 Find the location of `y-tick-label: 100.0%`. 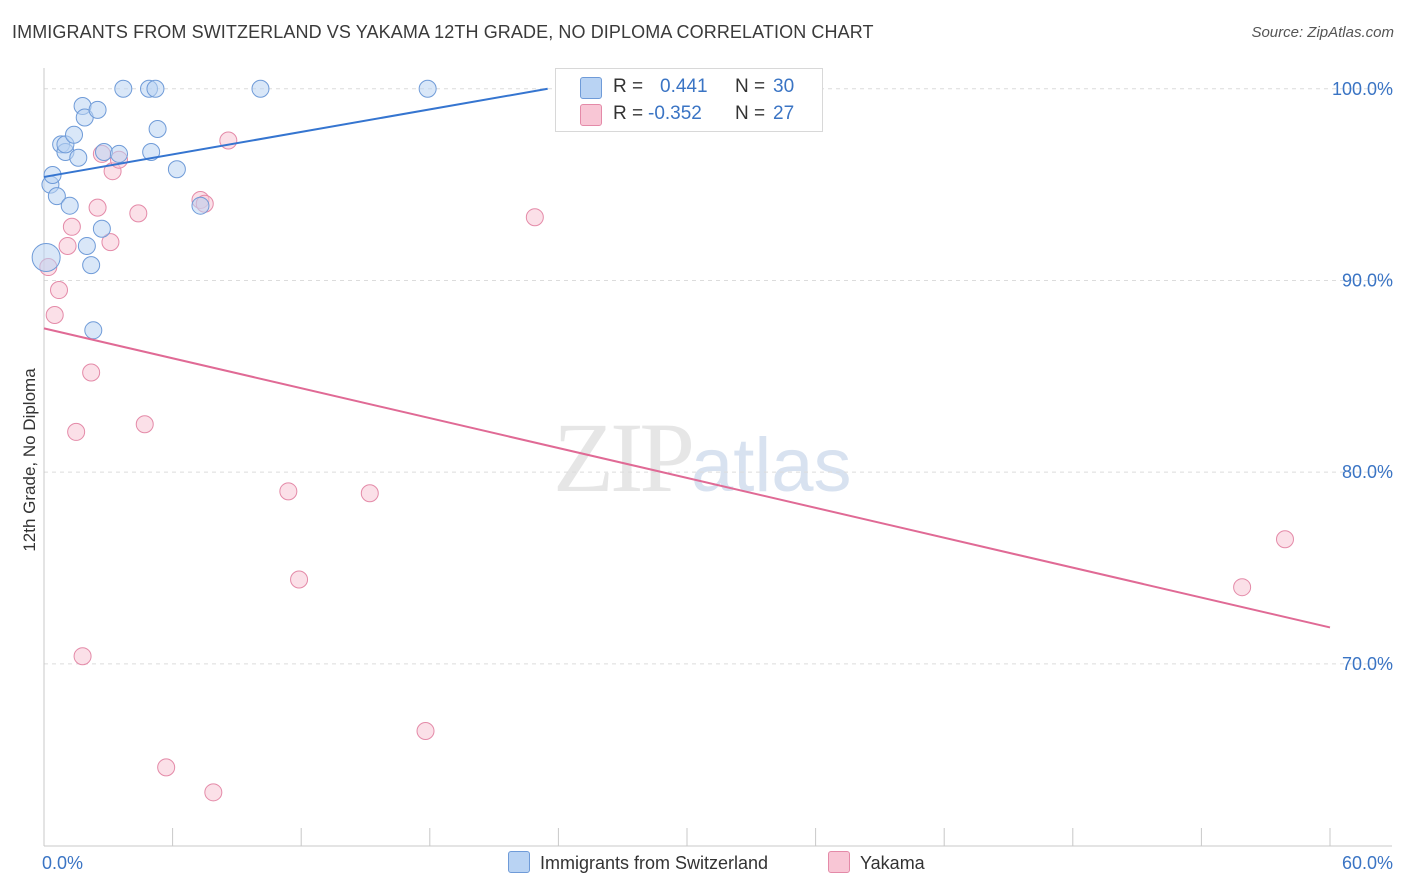

y-tick-label: 100.0% is located at coordinates (1362, 89).